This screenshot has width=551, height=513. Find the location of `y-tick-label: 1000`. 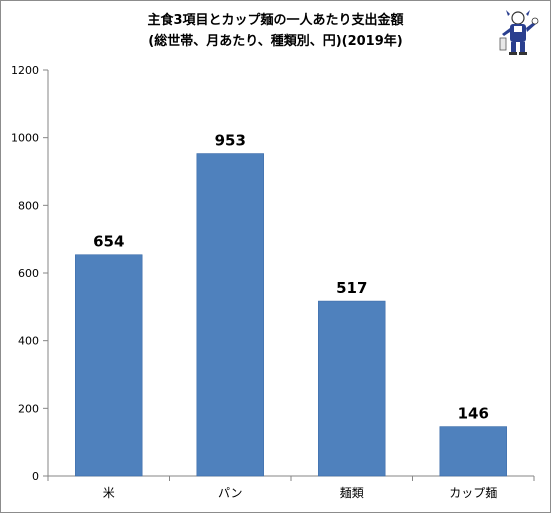

y-tick-label: 1000 is located at coordinates (25, 138).